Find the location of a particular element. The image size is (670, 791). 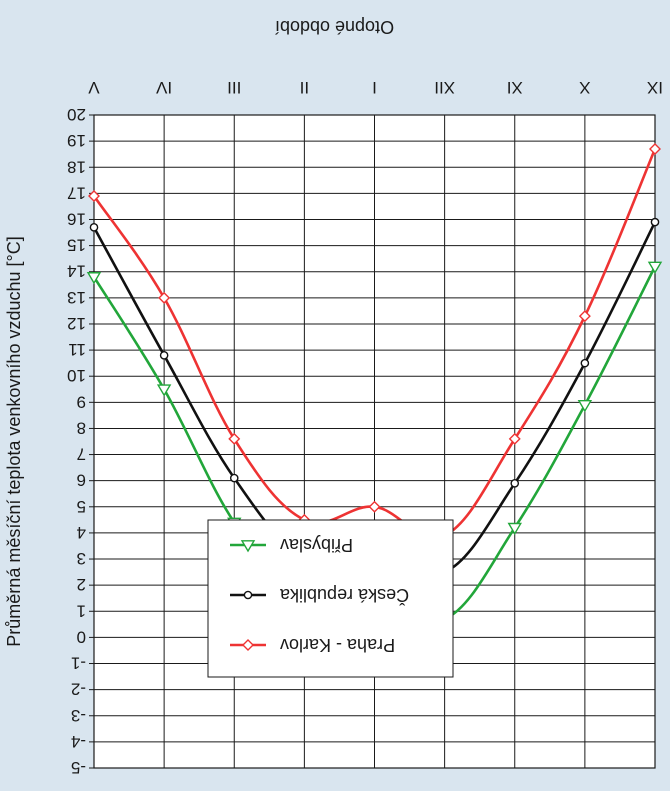

y-tick-label: 5 is located at coordinates (81, 506).